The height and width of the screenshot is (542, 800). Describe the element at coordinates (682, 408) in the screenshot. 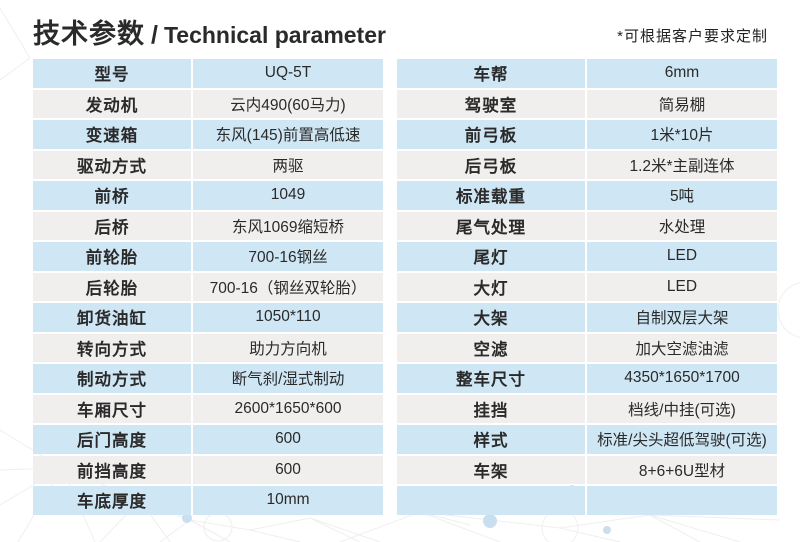

I see `spec-value: 档线/中挂(可选)` at that location.